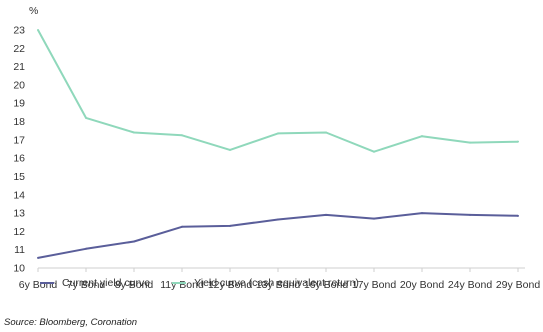  Describe the element at coordinates (326, 285) in the screenshot. I see `x-tick-label: 16y Bond` at that location.